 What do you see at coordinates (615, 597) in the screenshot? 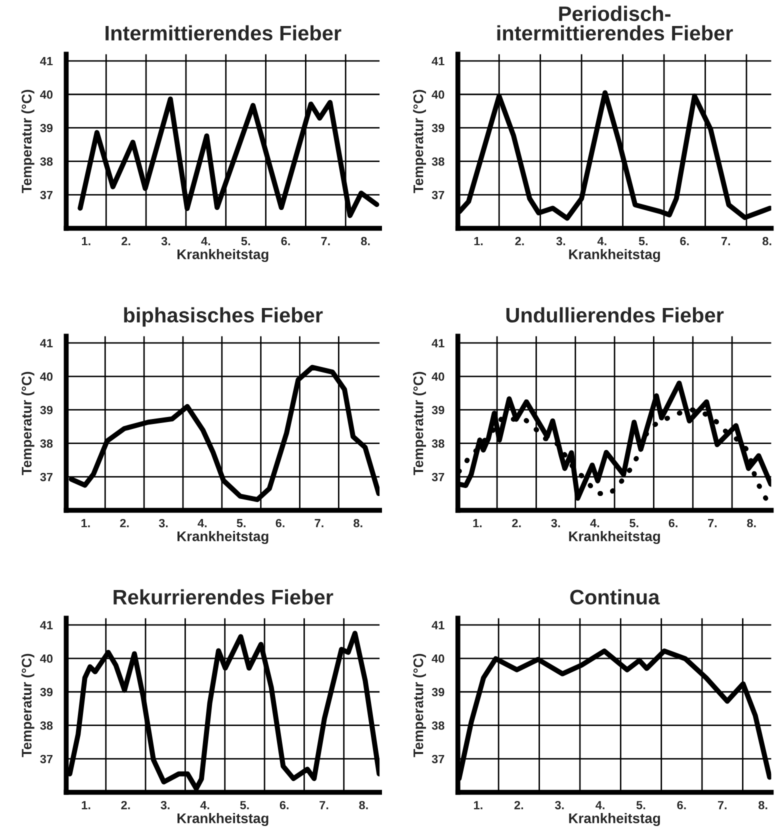
I see `chart-title: Continua` at bounding box center [615, 597].